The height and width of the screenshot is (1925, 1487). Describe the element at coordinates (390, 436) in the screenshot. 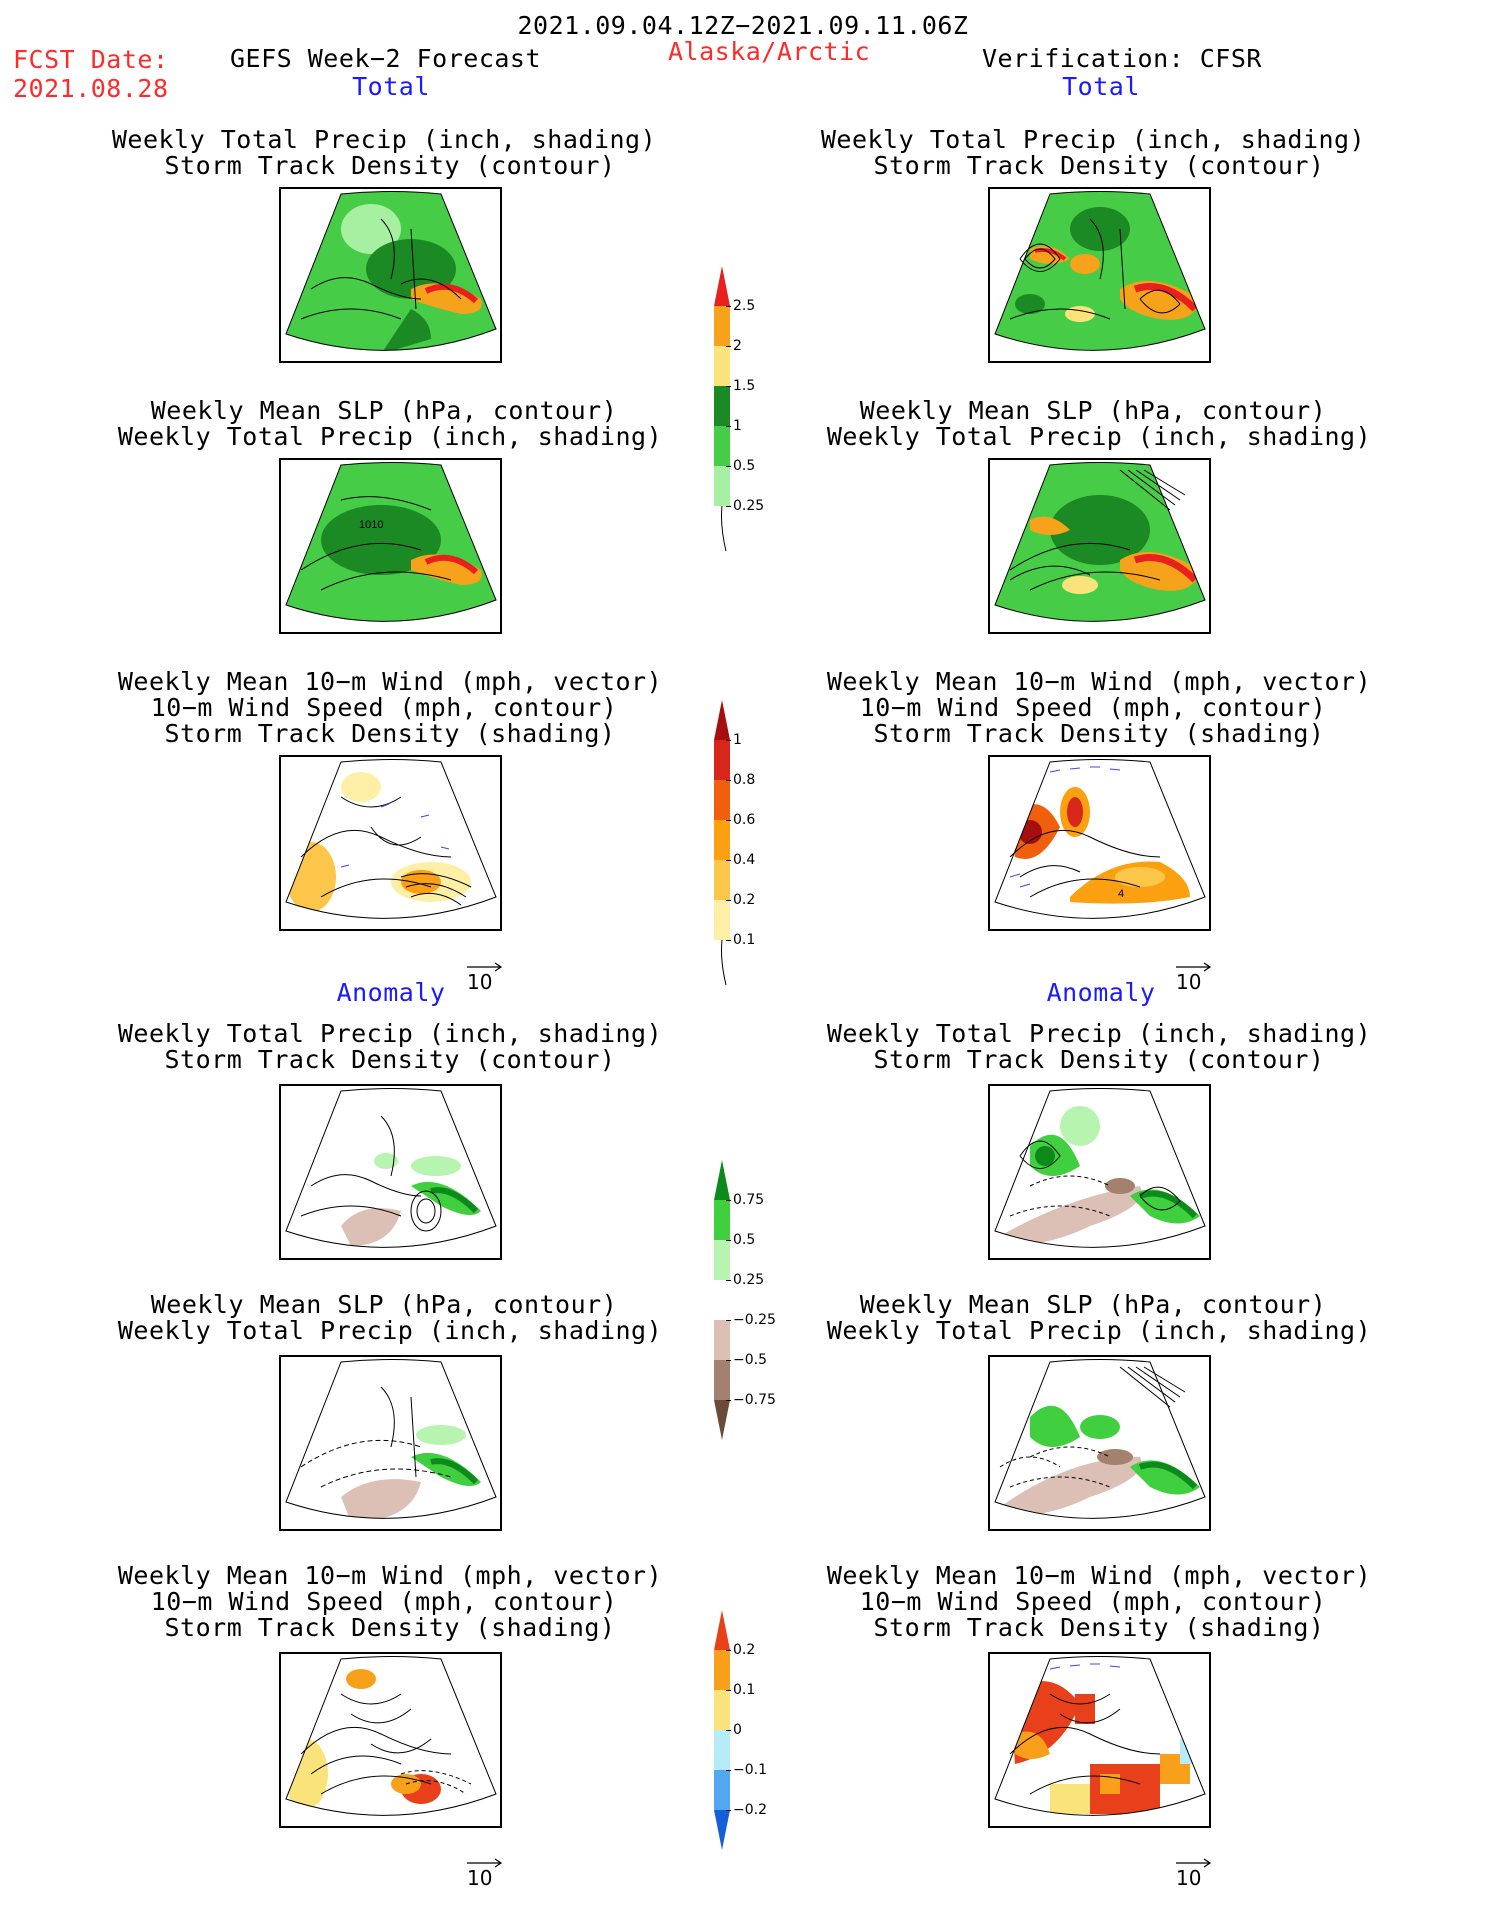

I see `title-l2-b: Weekly Total Precip (inch, shading)` at that location.